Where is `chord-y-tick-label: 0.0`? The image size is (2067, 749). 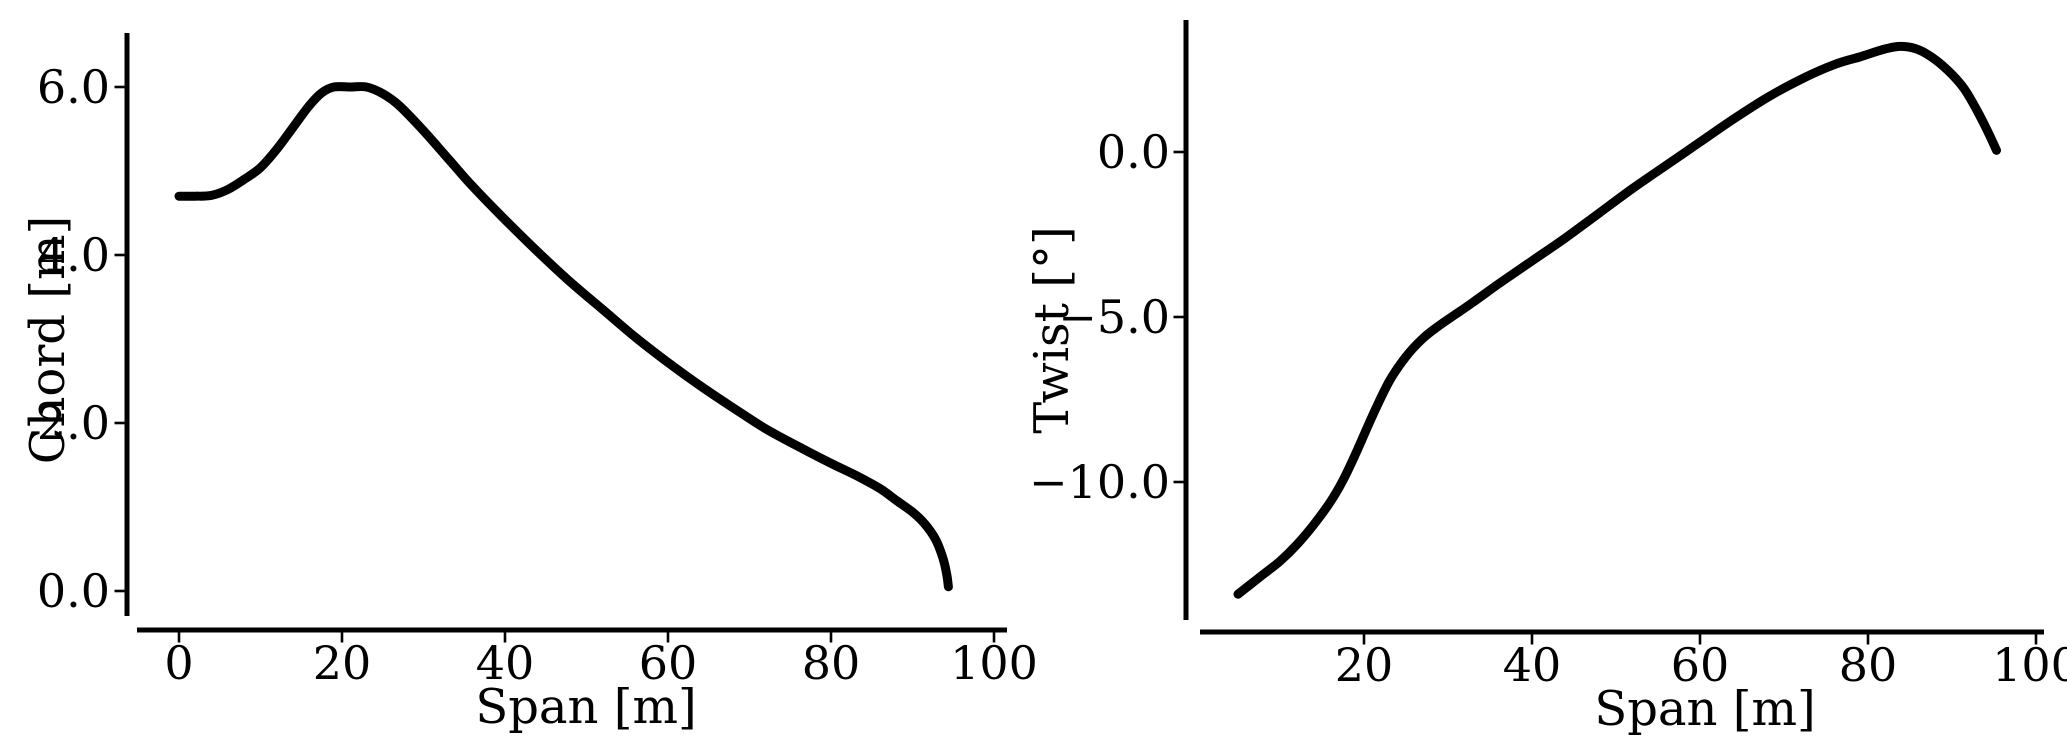
chord-y-tick-label: 0.0 is located at coordinates (73, 591).